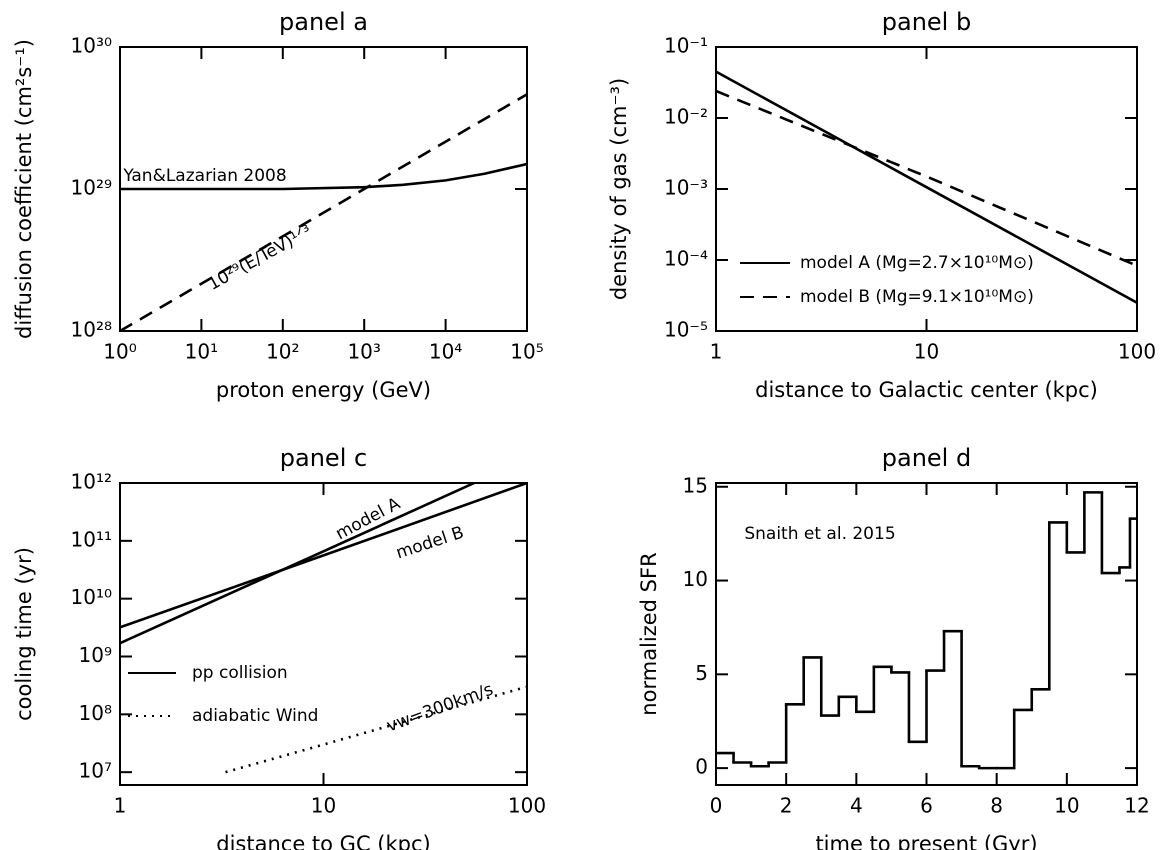 The image size is (1174, 850). What do you see at coordinates (926, 22) in the screenshot?
I see `panel-title: panel b` at bounding box center [926, 22].